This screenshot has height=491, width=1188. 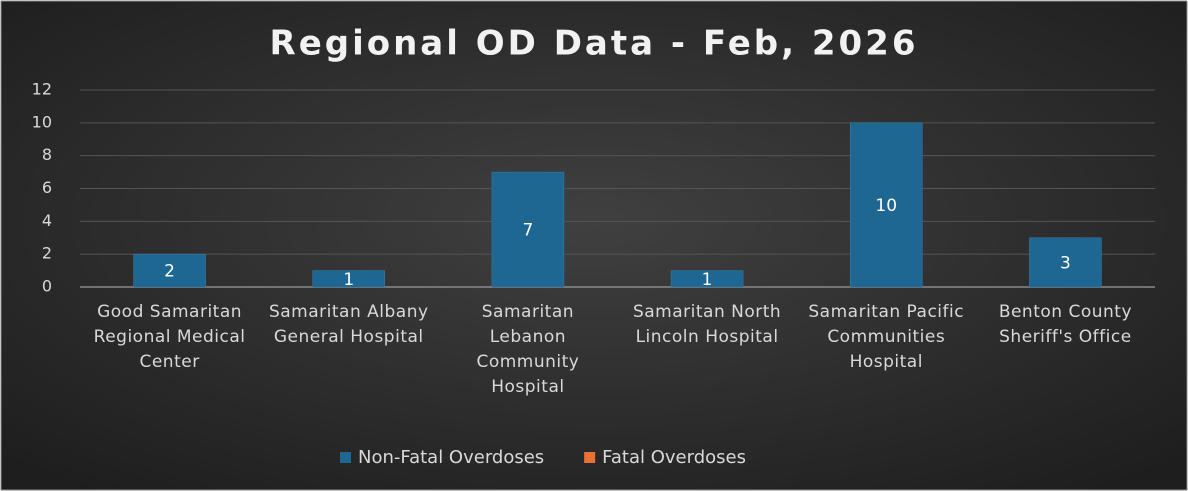 What do you see at coordinates (47, 154) in the screenshot?
I see `y-tick-label: 8` at bounding box center [47, 154].